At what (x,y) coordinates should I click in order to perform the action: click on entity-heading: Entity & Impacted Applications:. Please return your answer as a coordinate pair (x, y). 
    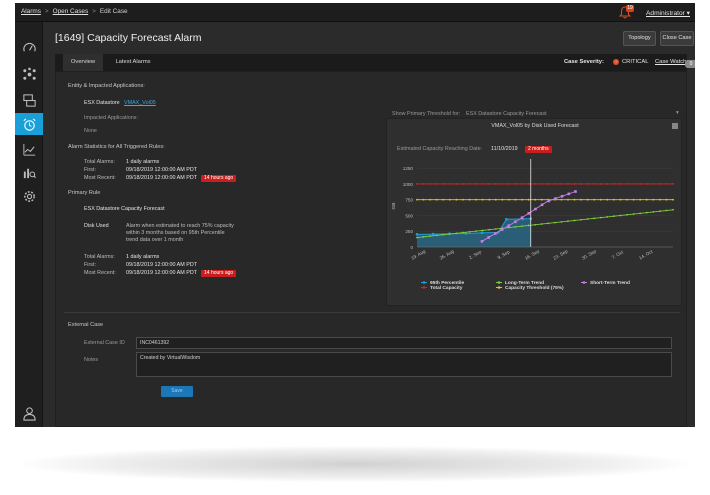
    Looking at the image, I should click on (106, 86).